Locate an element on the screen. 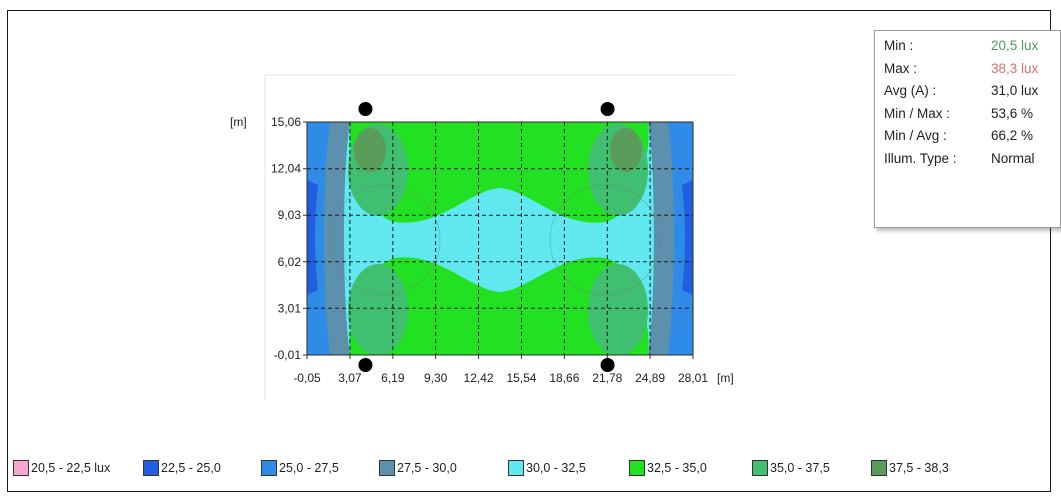 This screenshot has height=498, width=1061. x-tick-label: 12,42 is located at coordinates (479, 378).